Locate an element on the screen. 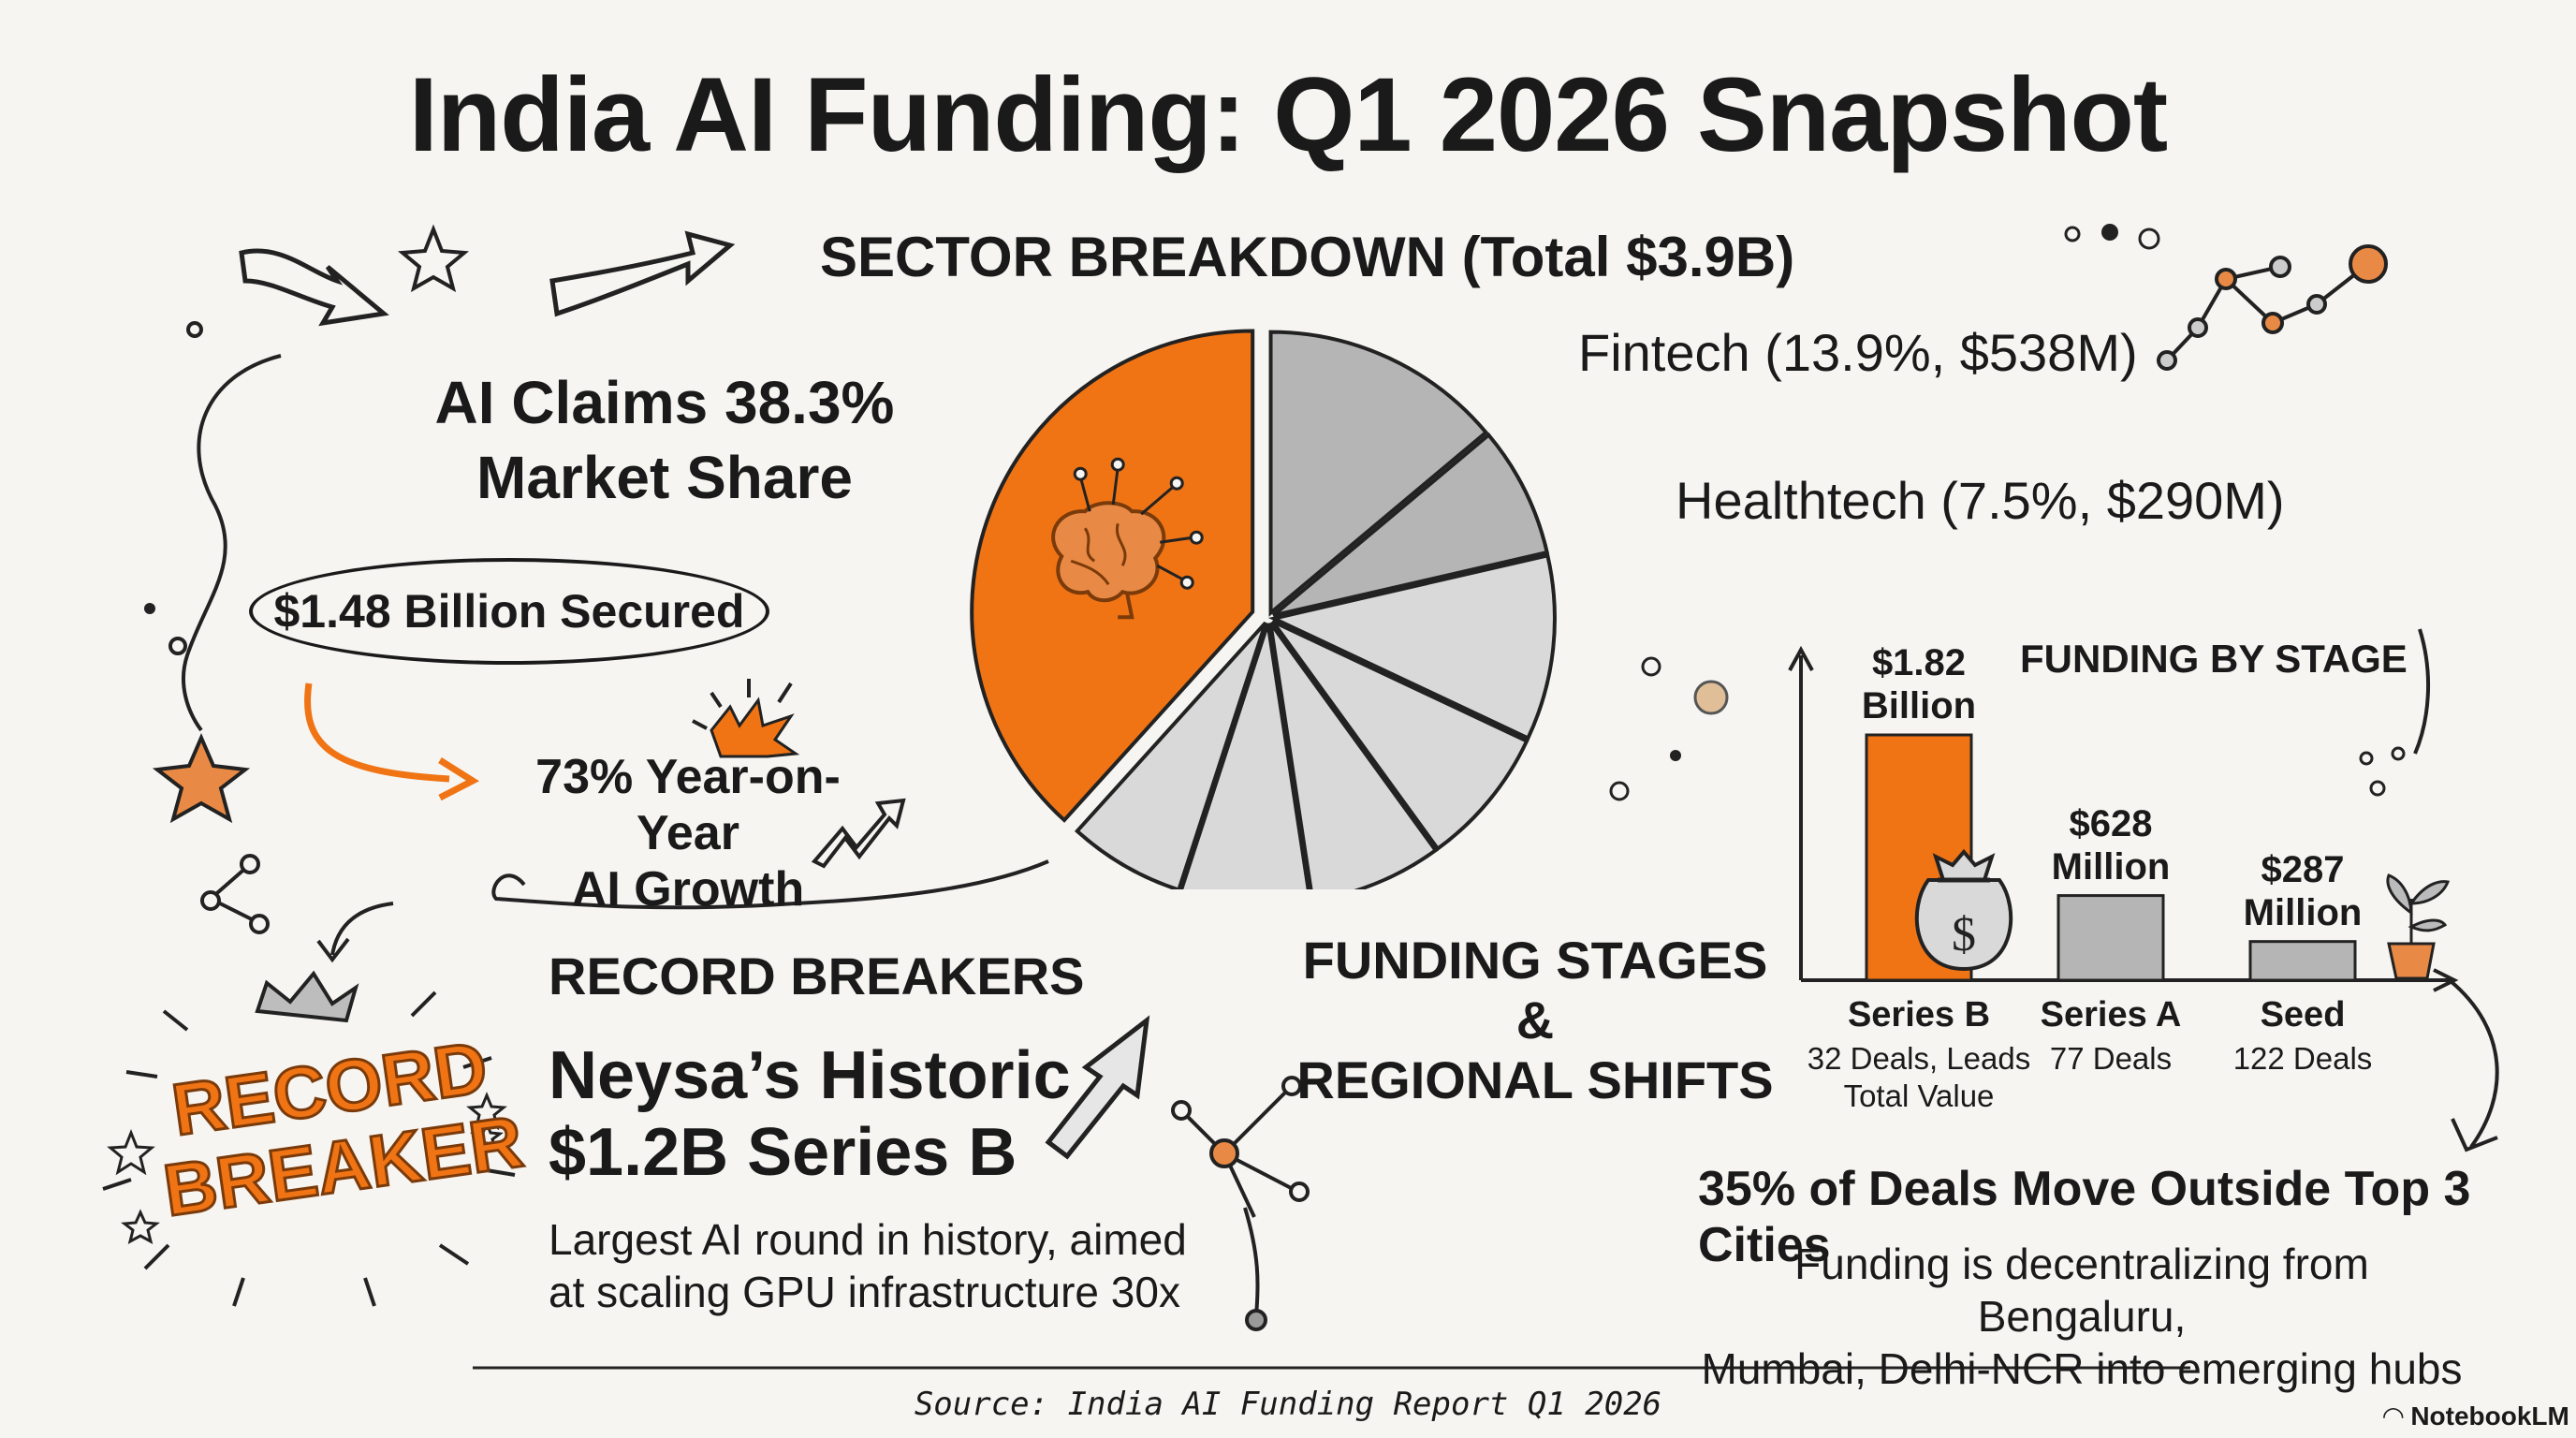 This screenshot has width=2576, height=1438. bar-value-label: $628 Million is located at coordinates (2111, 845).